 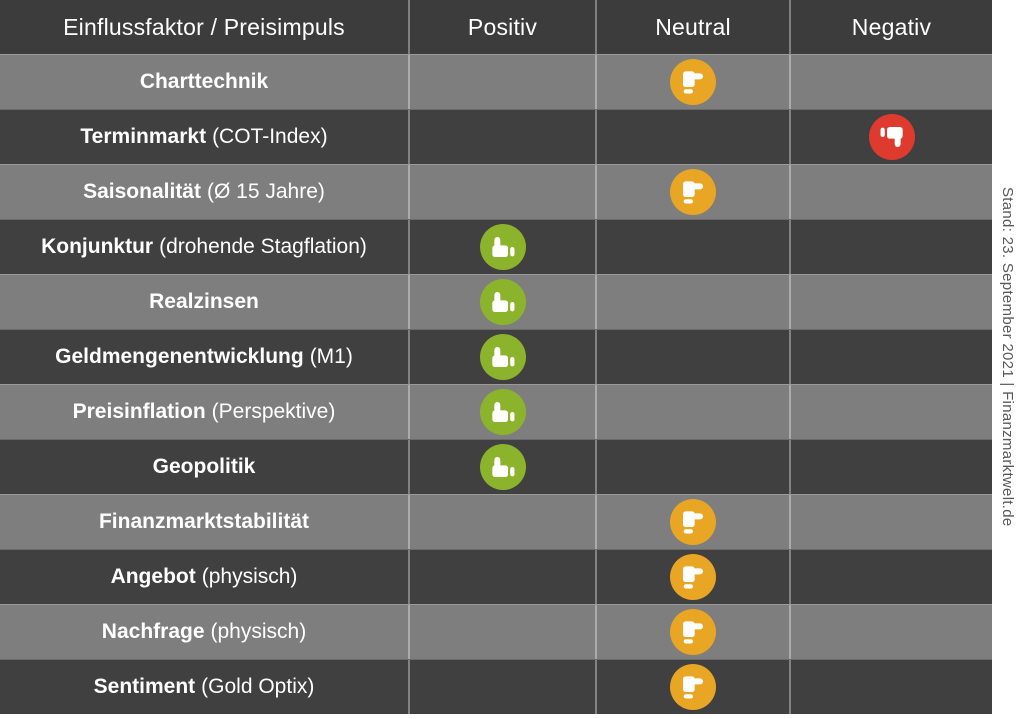 I want to click on column-header-positiv: Positiv, so click(x=501, y=27).